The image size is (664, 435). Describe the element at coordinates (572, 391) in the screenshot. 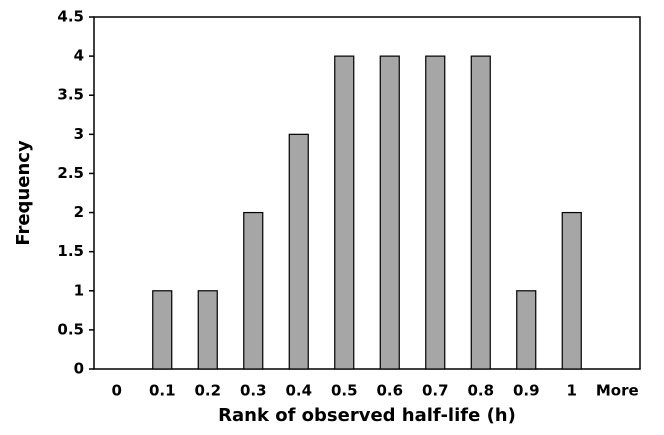

I see `x-tick-label: 1` at that location.